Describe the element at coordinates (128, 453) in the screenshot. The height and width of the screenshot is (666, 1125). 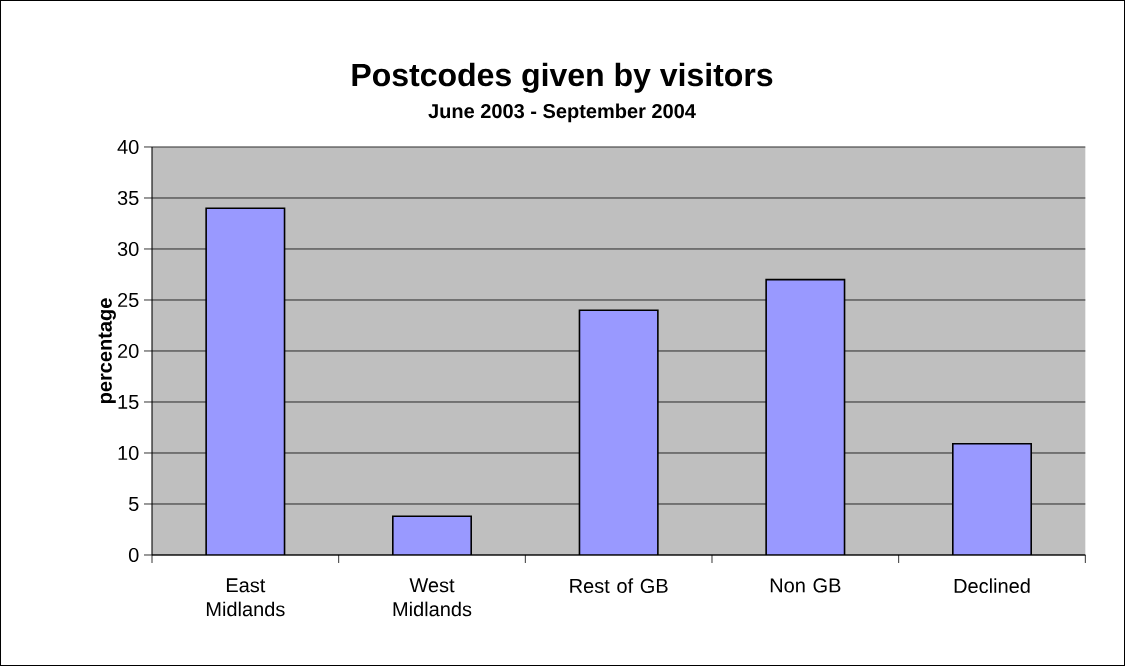
I see `y-tick-label: 10` at that location.